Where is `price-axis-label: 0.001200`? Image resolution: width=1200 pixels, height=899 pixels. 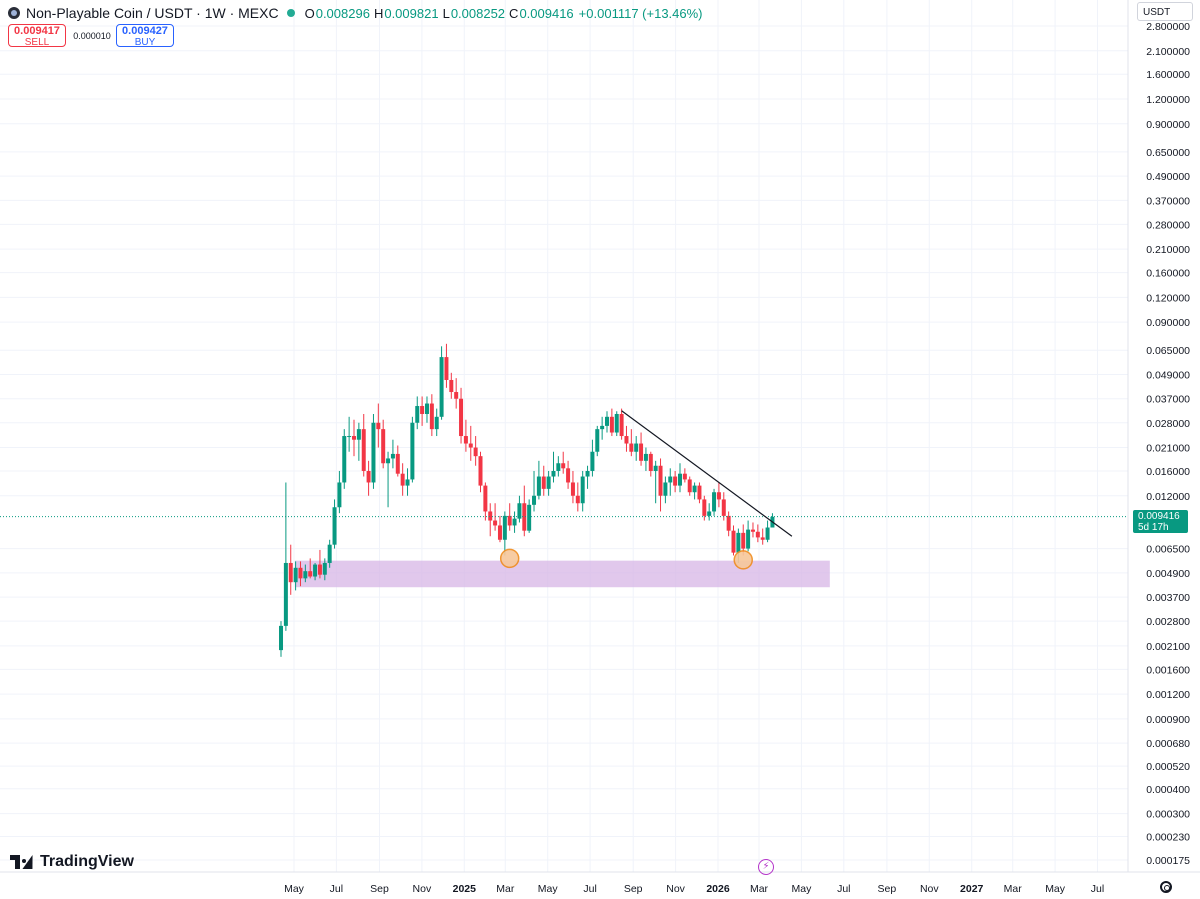 price-axis-label: 0.001200 is located at coordinates (1168, 695).